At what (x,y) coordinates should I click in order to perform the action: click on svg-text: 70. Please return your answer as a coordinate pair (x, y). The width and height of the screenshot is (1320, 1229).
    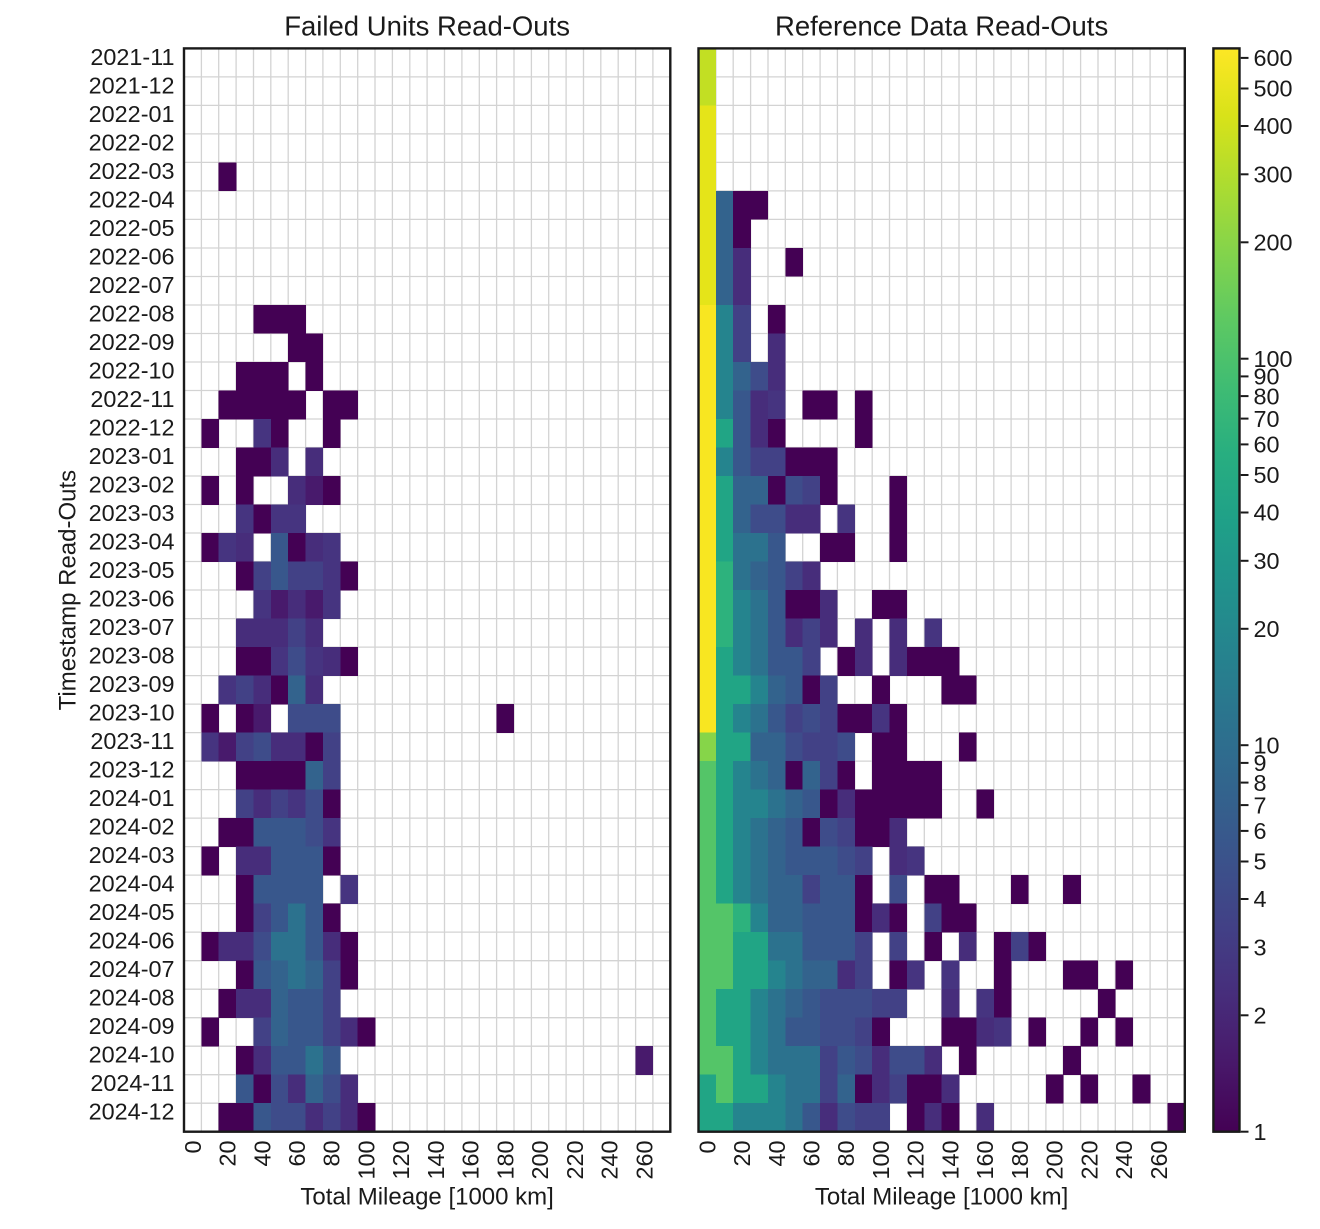
    Looking at the image, I should click on (1267, 419).